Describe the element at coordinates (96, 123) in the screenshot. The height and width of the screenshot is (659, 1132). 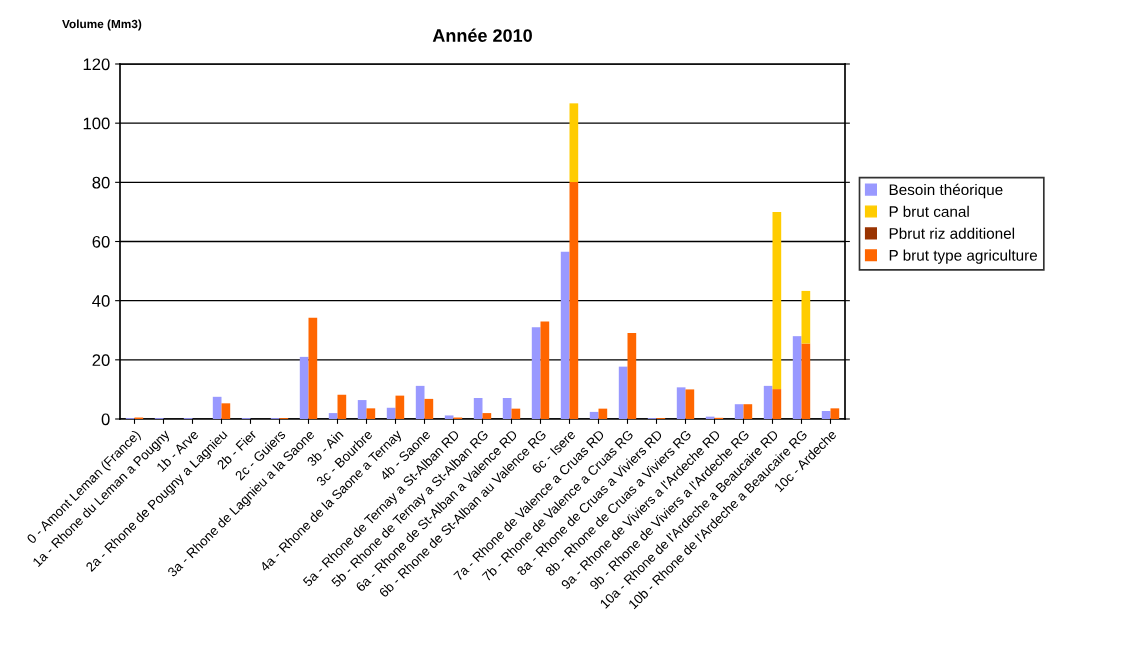
I see `y-tick-label: 100` at that location.